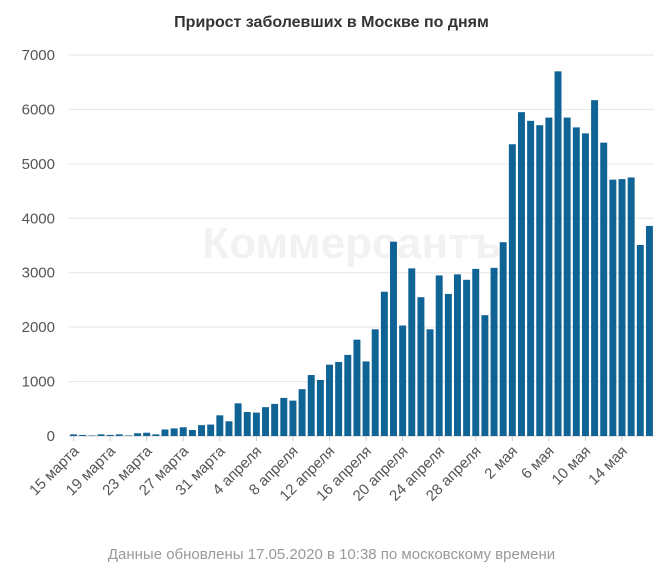  I want to click on y-tick-label: 5000, so click(38, 164).